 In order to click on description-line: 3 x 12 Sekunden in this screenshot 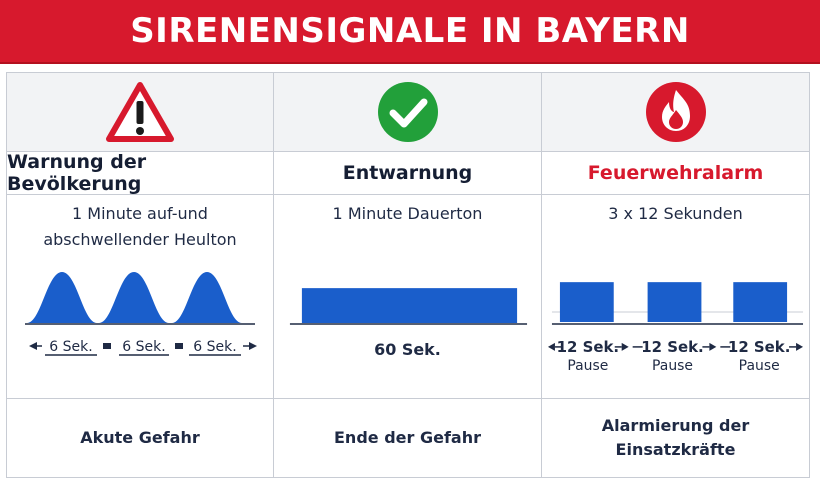, I will do `click(675, 213)`.